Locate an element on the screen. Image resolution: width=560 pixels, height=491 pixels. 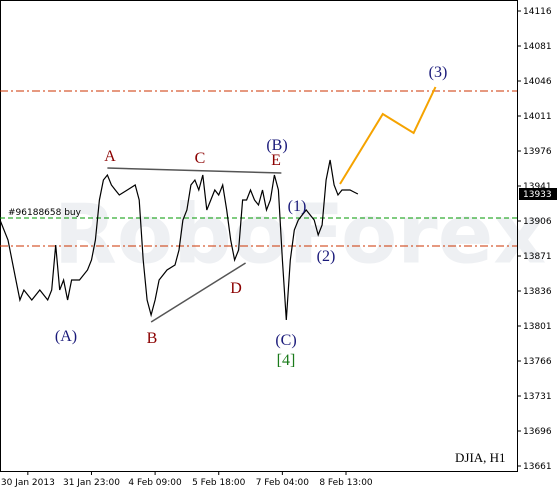
forecast-line is located at coordinates (388, 135).